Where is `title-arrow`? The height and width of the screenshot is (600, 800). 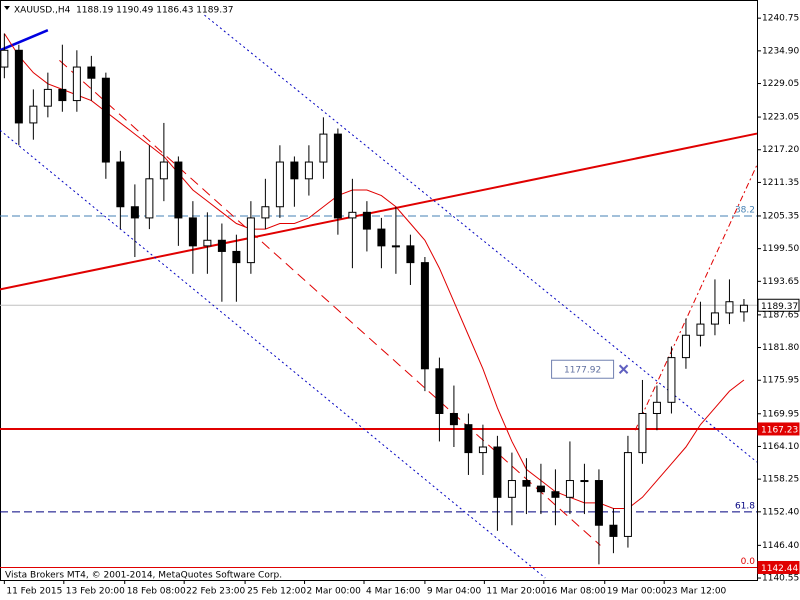
title-arrow is located at coordinates (7, 8).